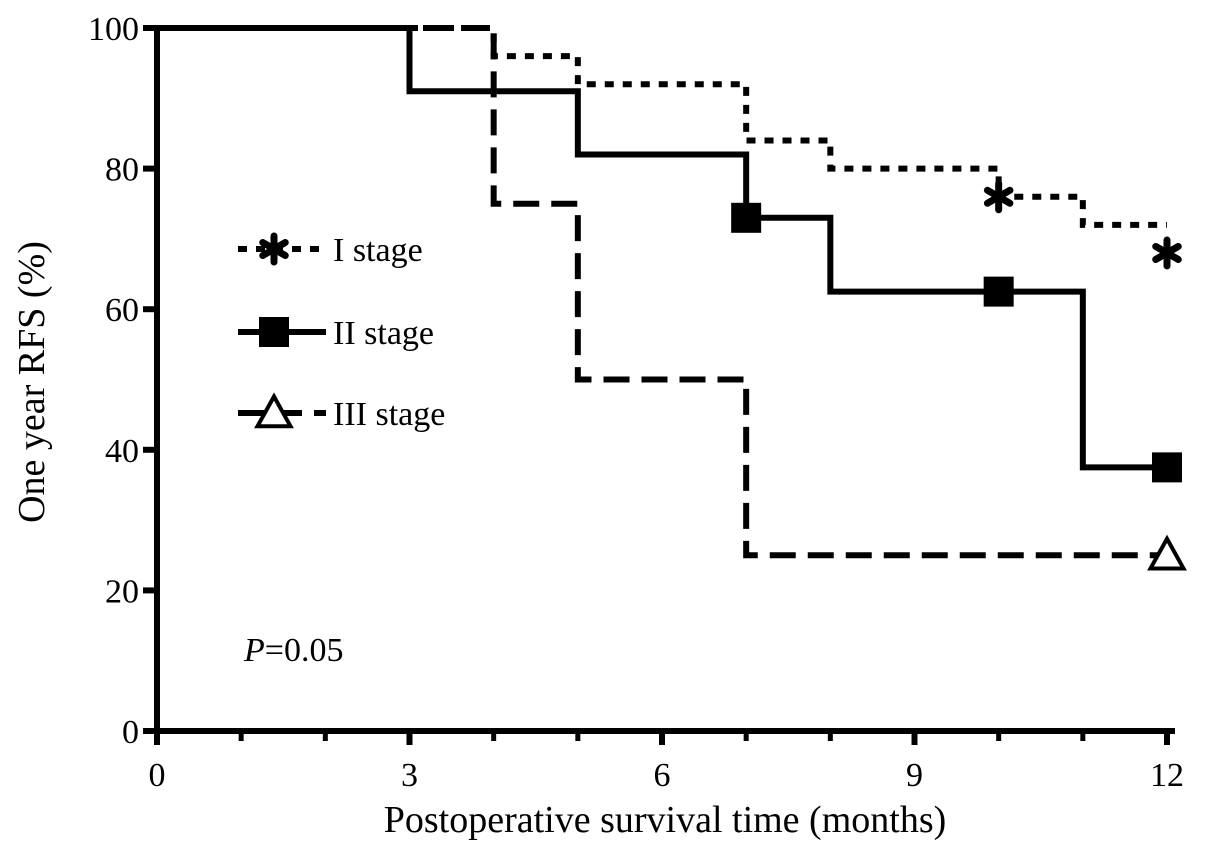 This screenshot has width=1205, height=855. What do you see at coordinates (378, 250) in the screenshot?
I see `legend-label-1: I stage` at bounding box center [378, 250].